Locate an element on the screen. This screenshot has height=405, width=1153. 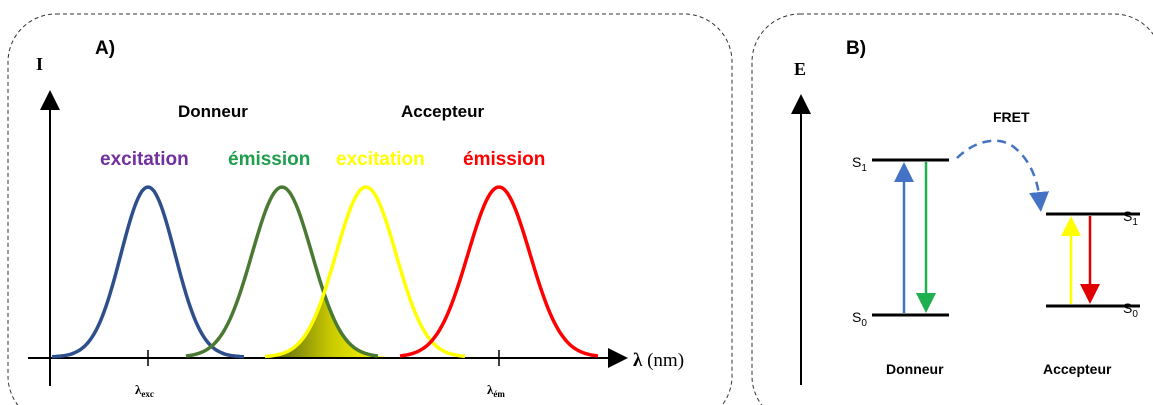
wavelength-axis-label: λ (nm) is located at coordinates (658, 360).